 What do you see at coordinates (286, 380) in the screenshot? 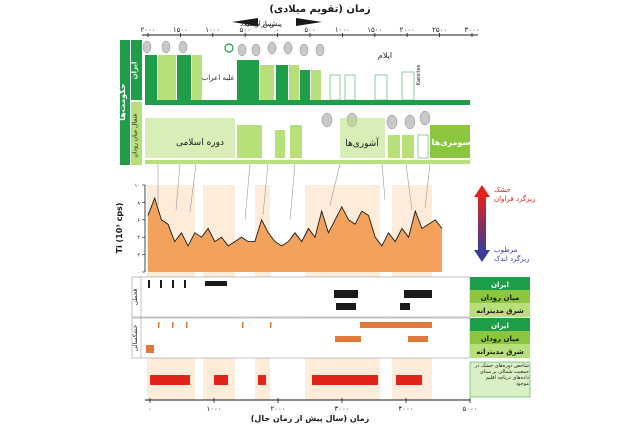
I see `dry-period-bars` at bounding box center [286, 380].